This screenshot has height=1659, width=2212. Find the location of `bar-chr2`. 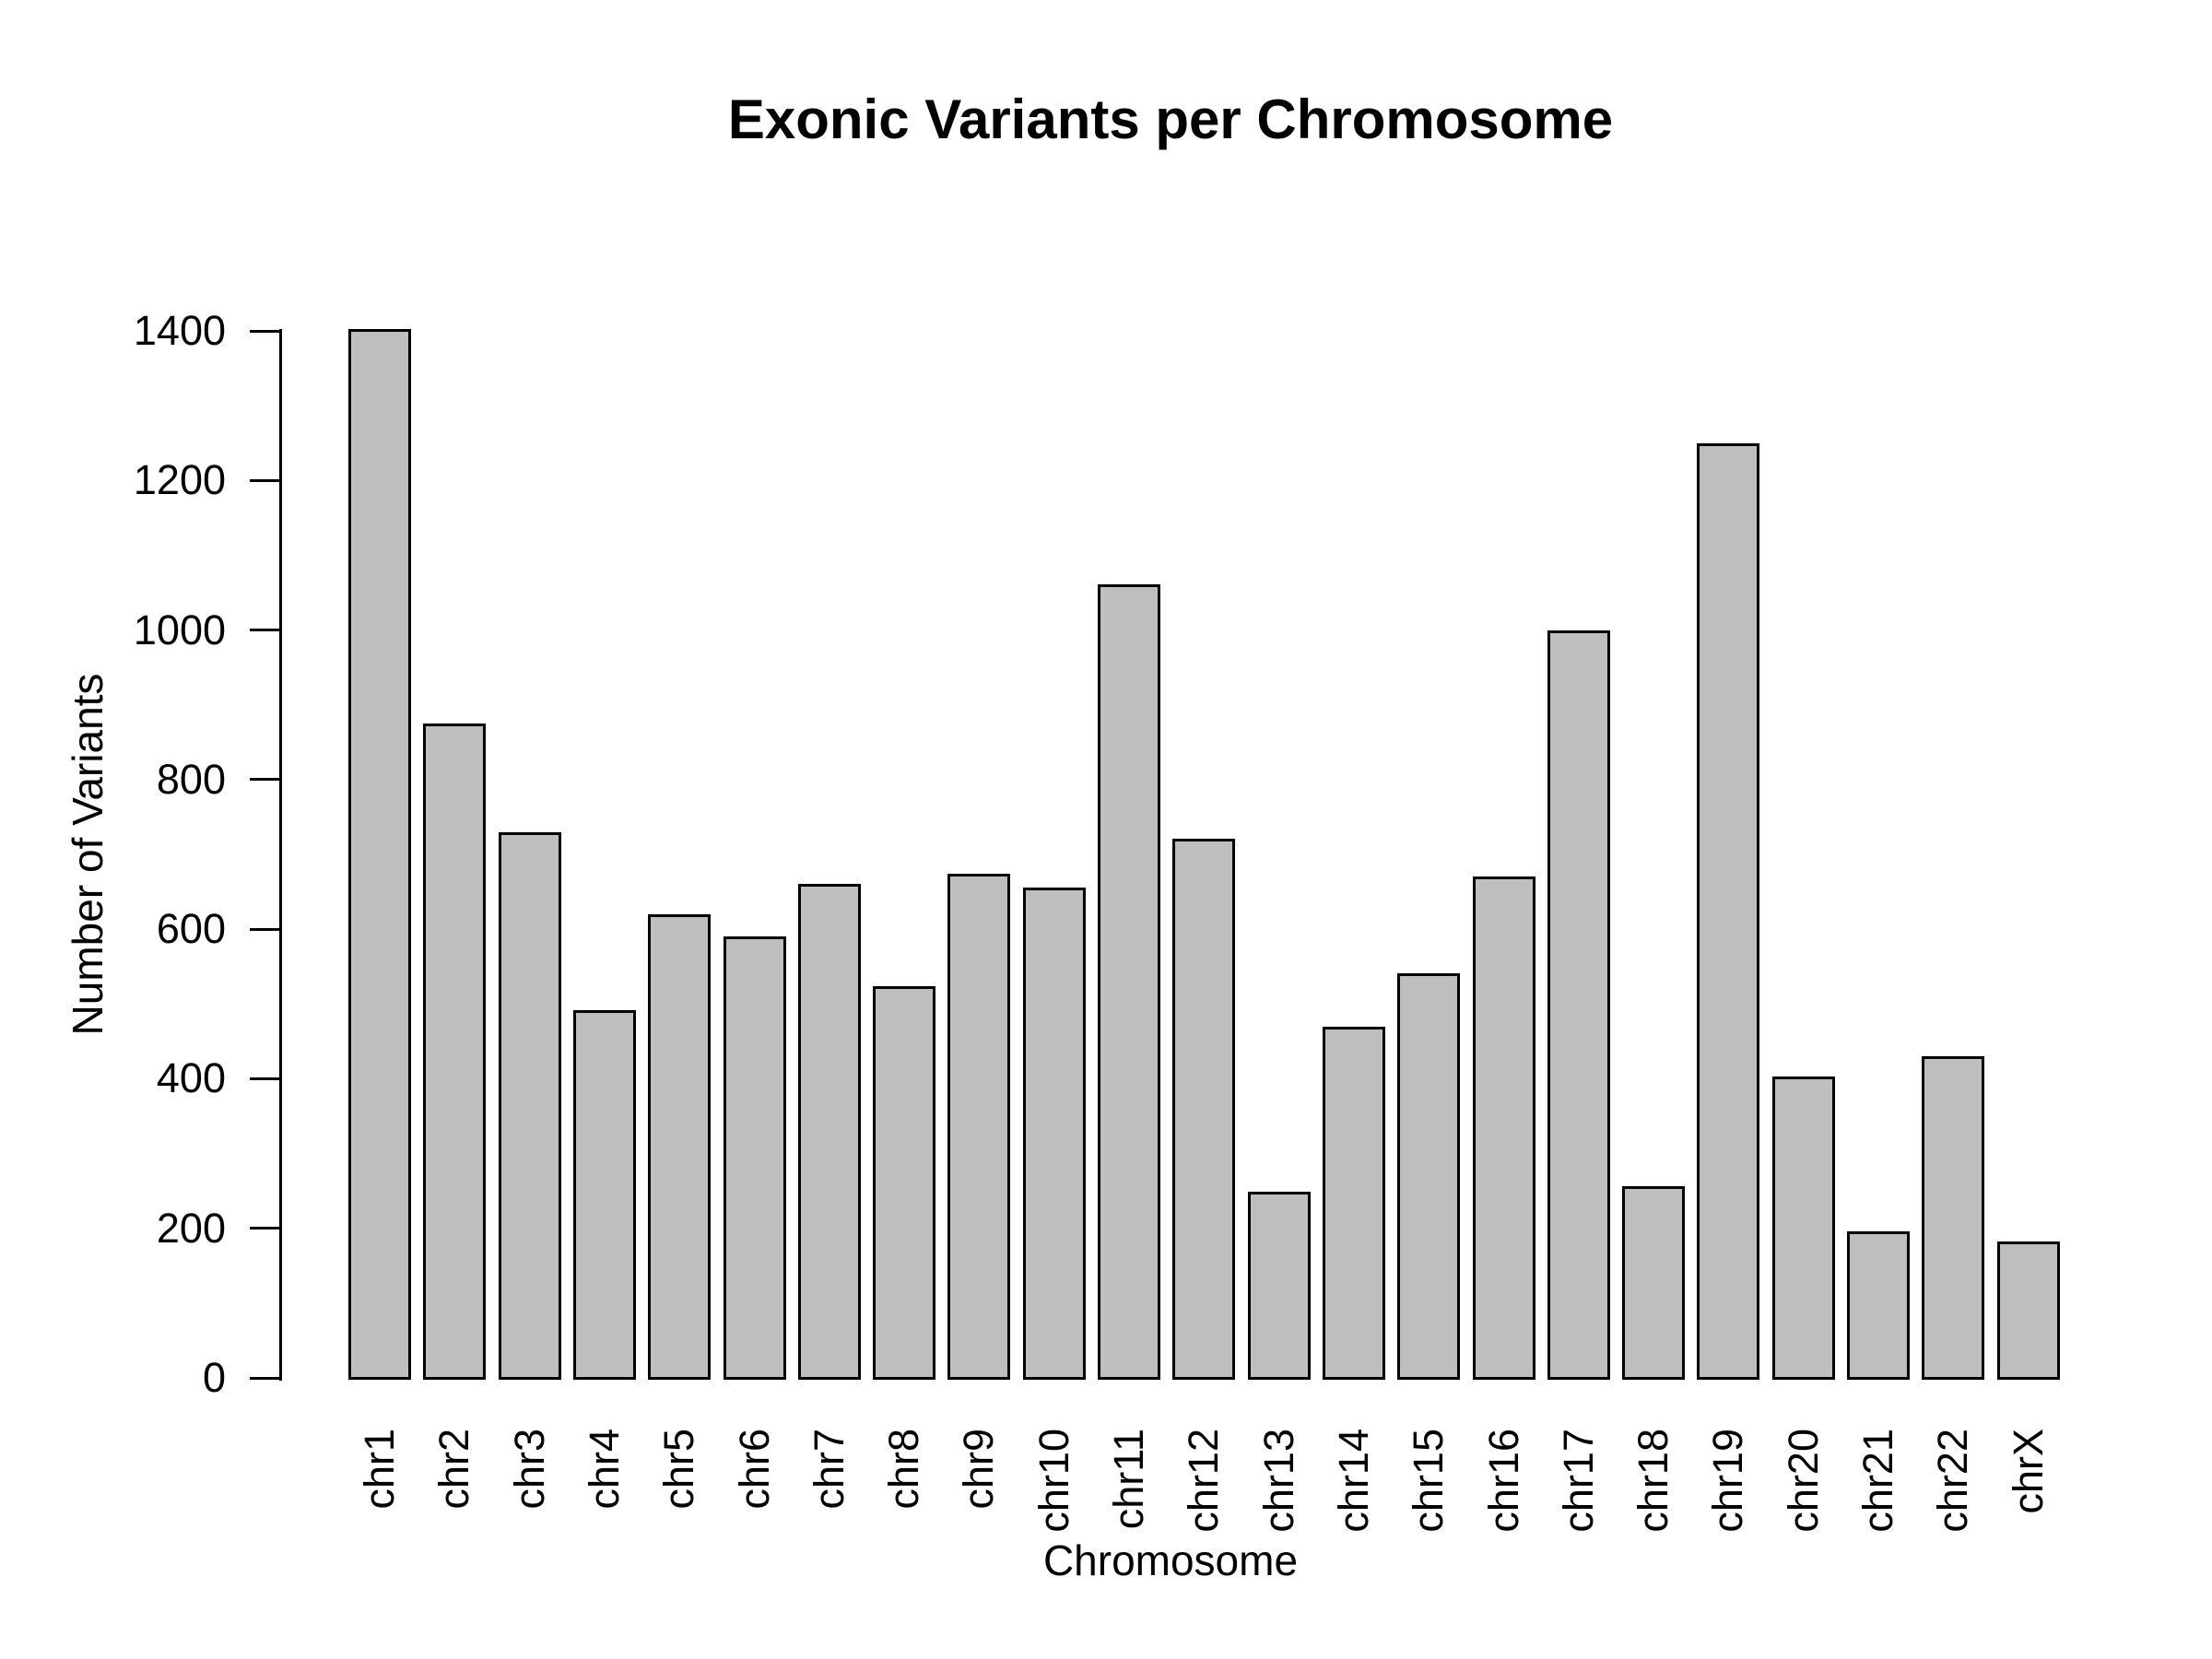

bar-chr2 is located at coordinates (454, 1052).